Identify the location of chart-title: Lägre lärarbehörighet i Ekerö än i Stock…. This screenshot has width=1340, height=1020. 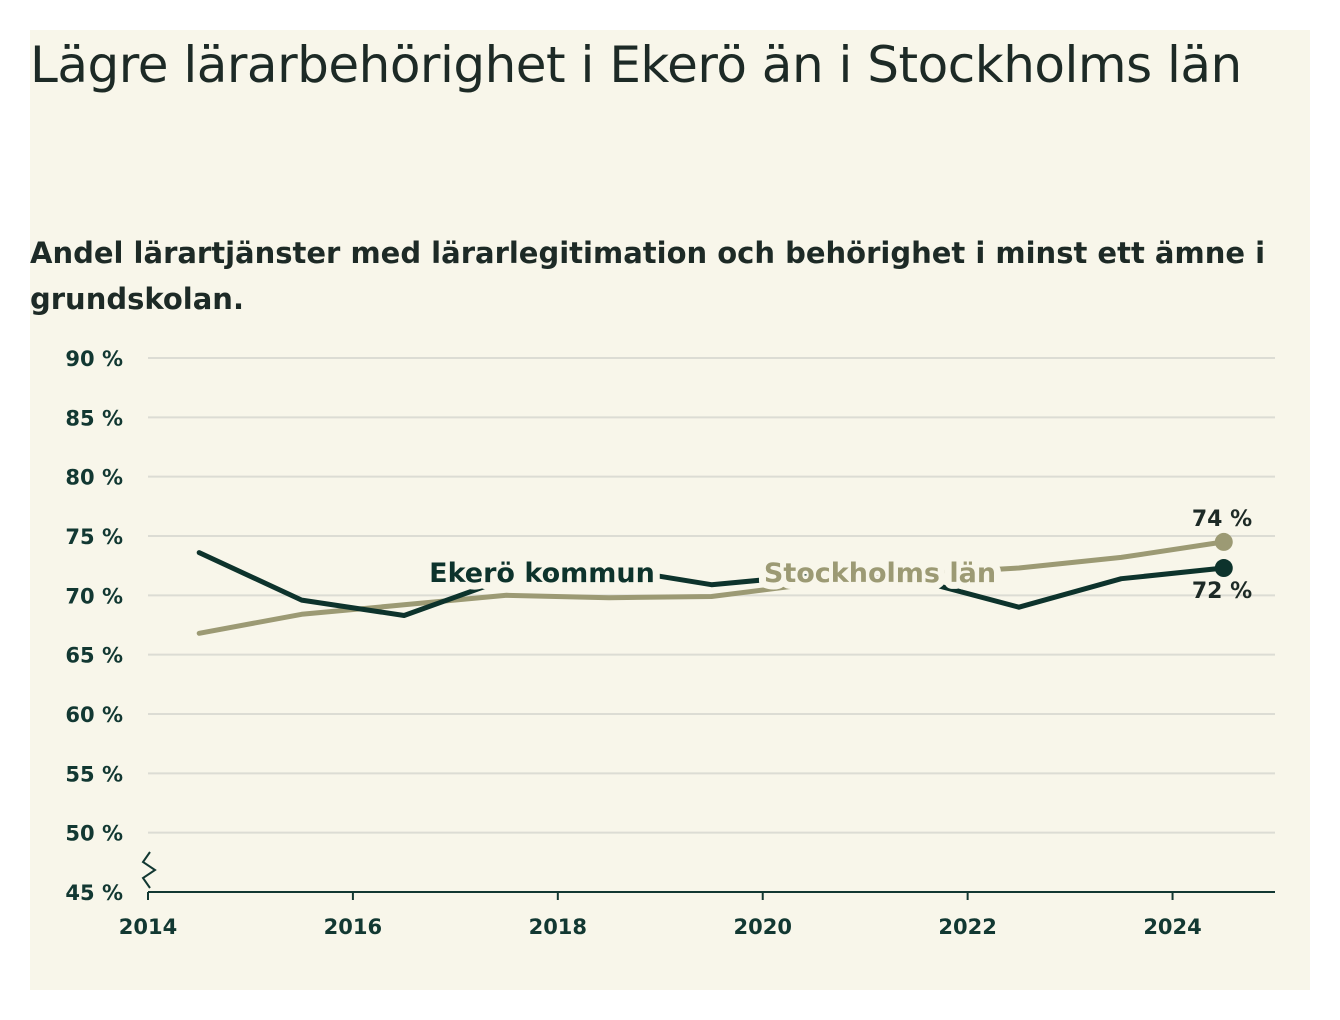
(636, 65).